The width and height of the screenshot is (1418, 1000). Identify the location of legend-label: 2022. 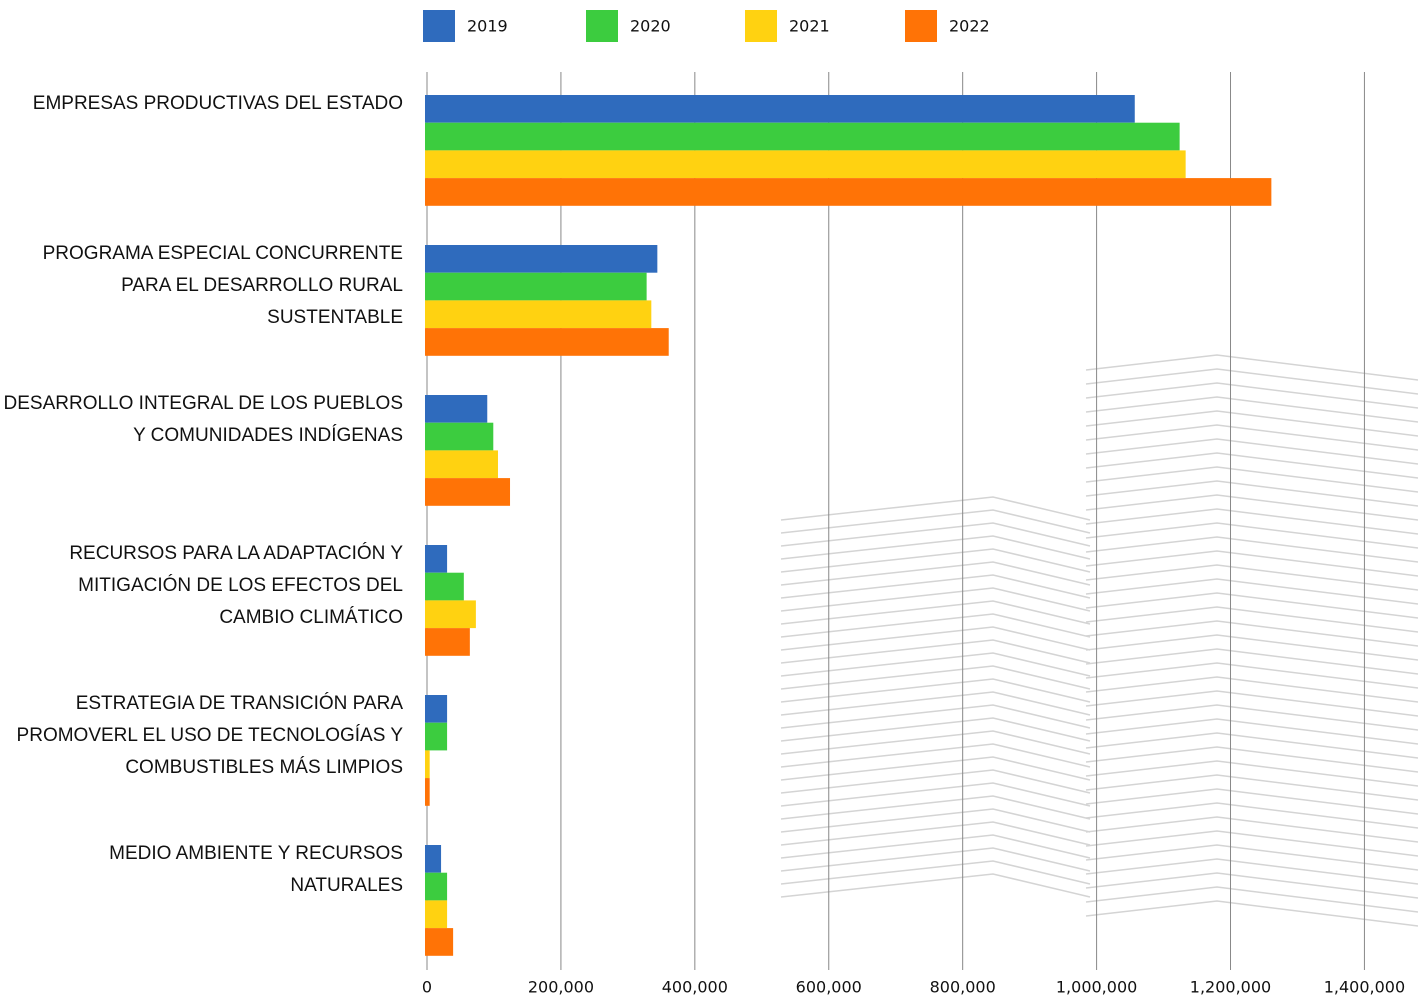
(969, 26).